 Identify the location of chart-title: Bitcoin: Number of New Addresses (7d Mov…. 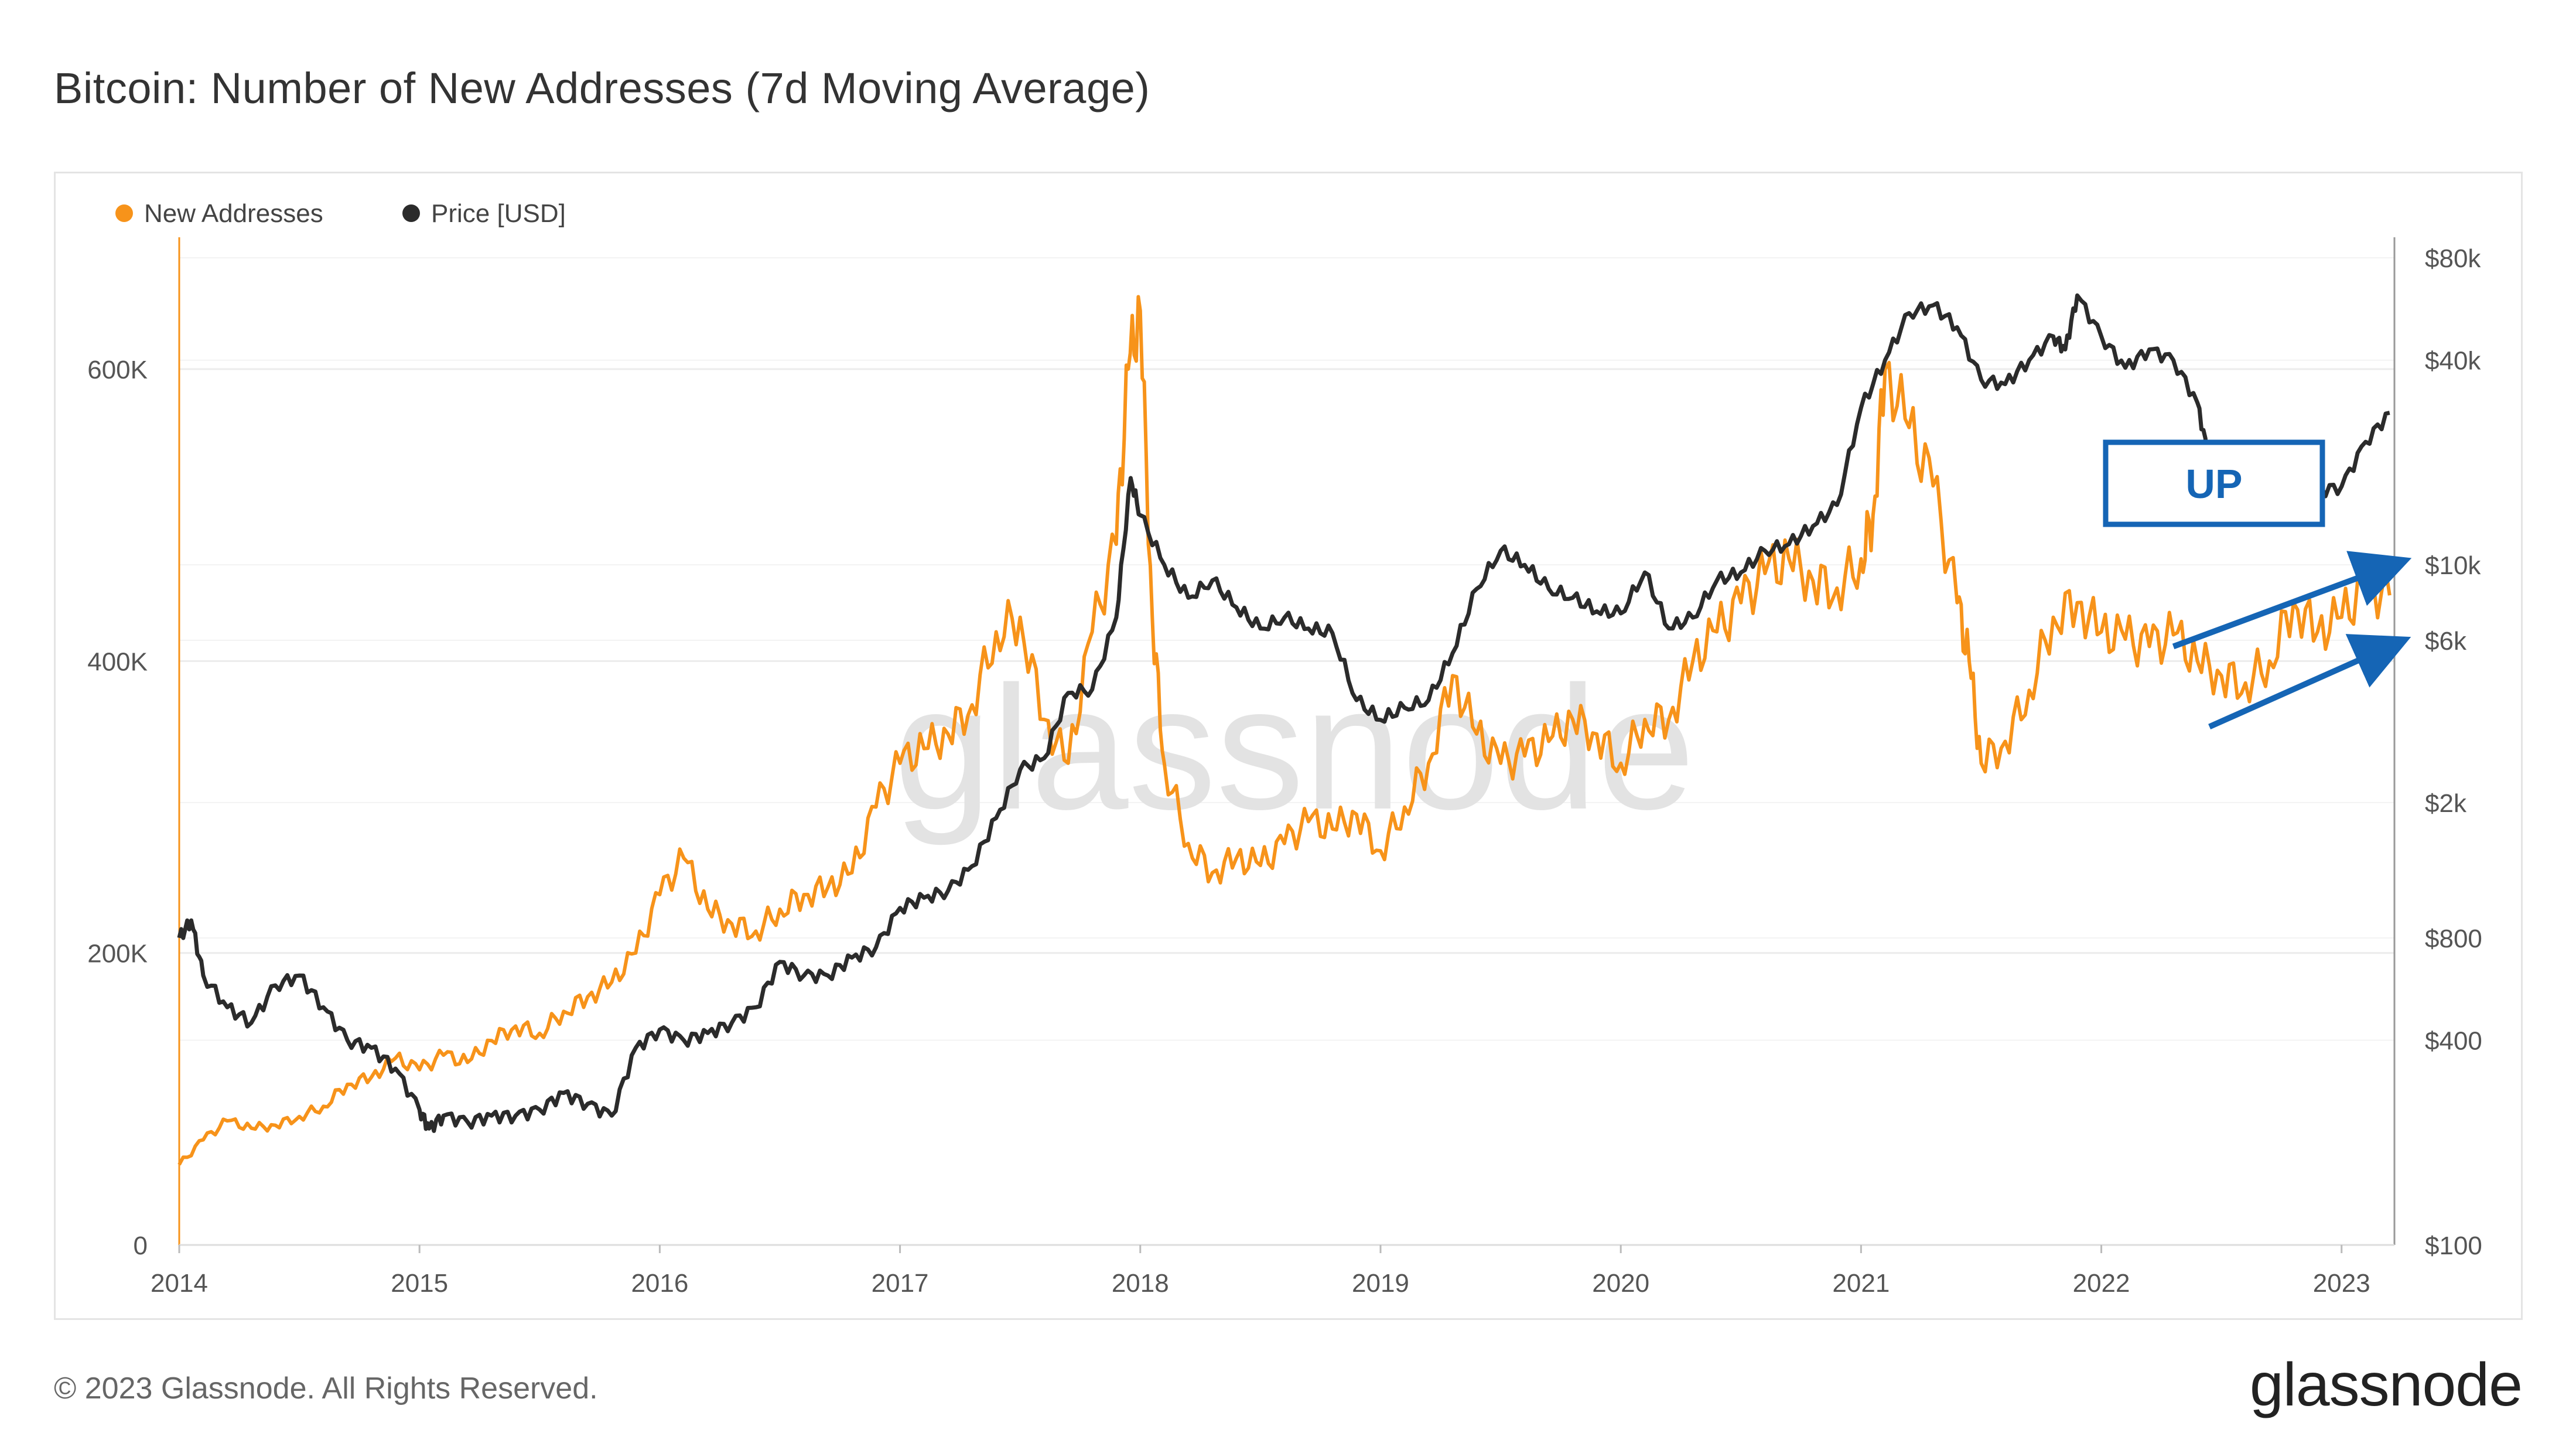
(602, 88).